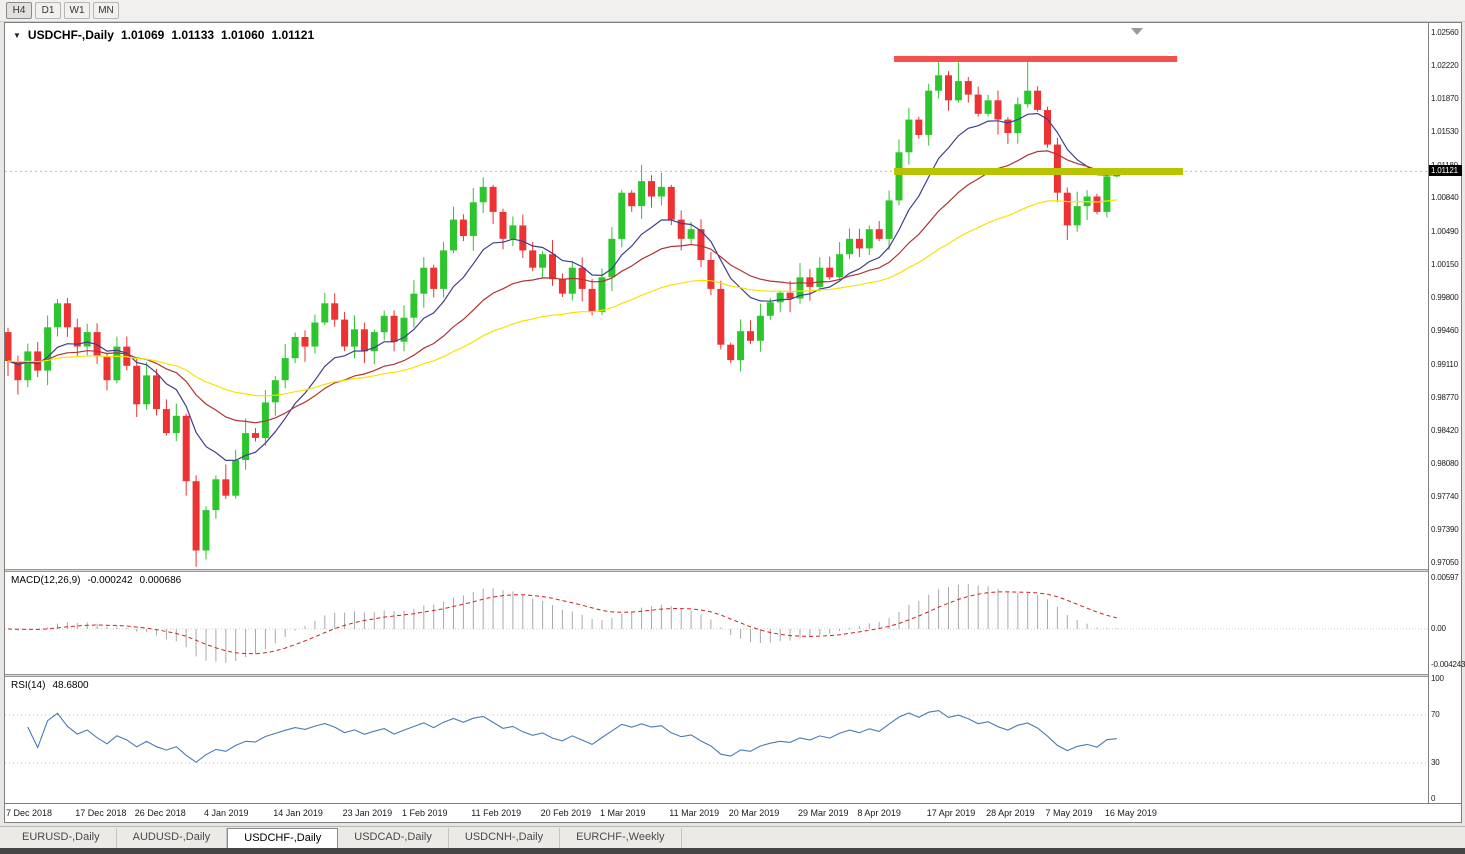  I want to click on date-axis-label: 14 Jan 2019, so click(298, 813).